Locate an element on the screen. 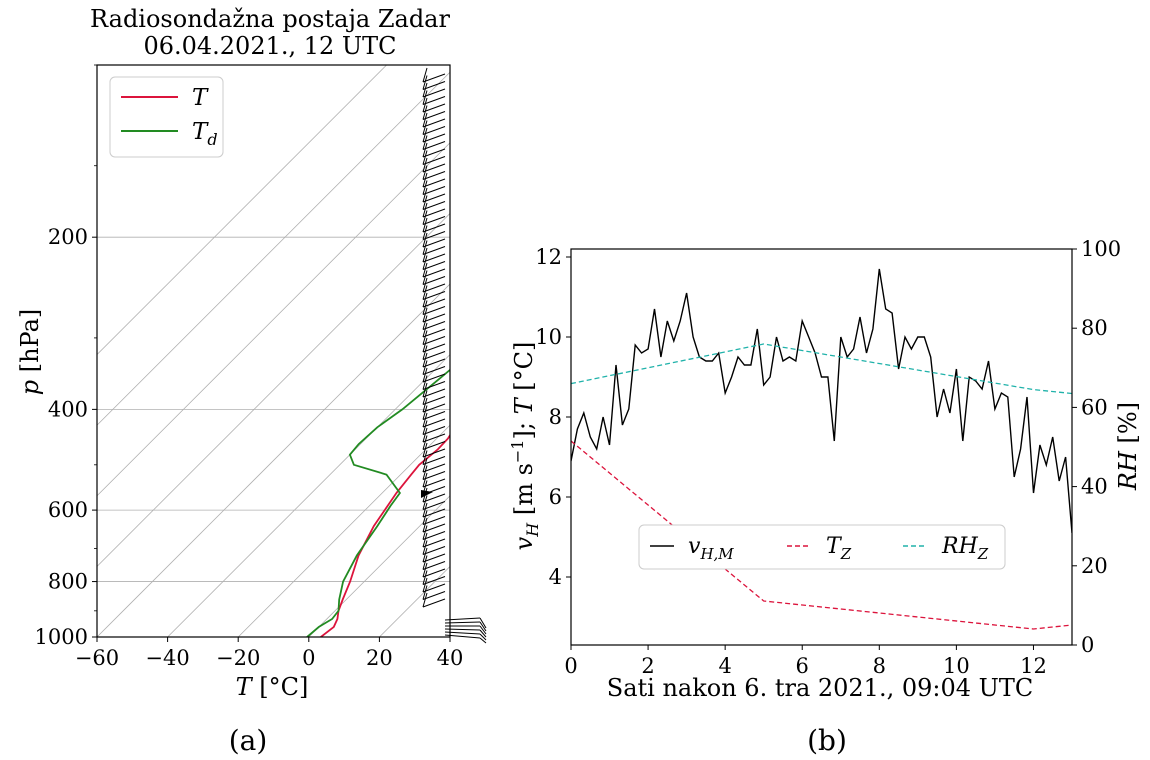  x-tick-label: 40 is located at coordinates (450, 658).